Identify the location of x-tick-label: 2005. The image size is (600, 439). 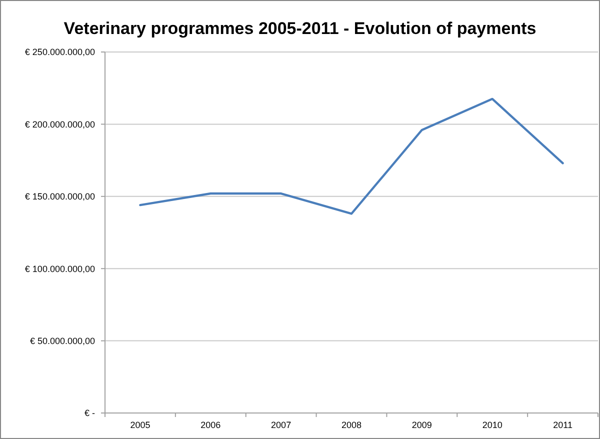
(140, 425).